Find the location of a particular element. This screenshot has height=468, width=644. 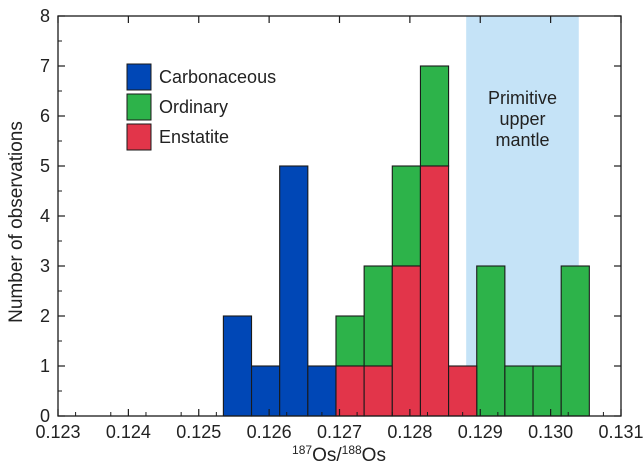

legend-swatch-ordinary is located at coordinates (139, 107).